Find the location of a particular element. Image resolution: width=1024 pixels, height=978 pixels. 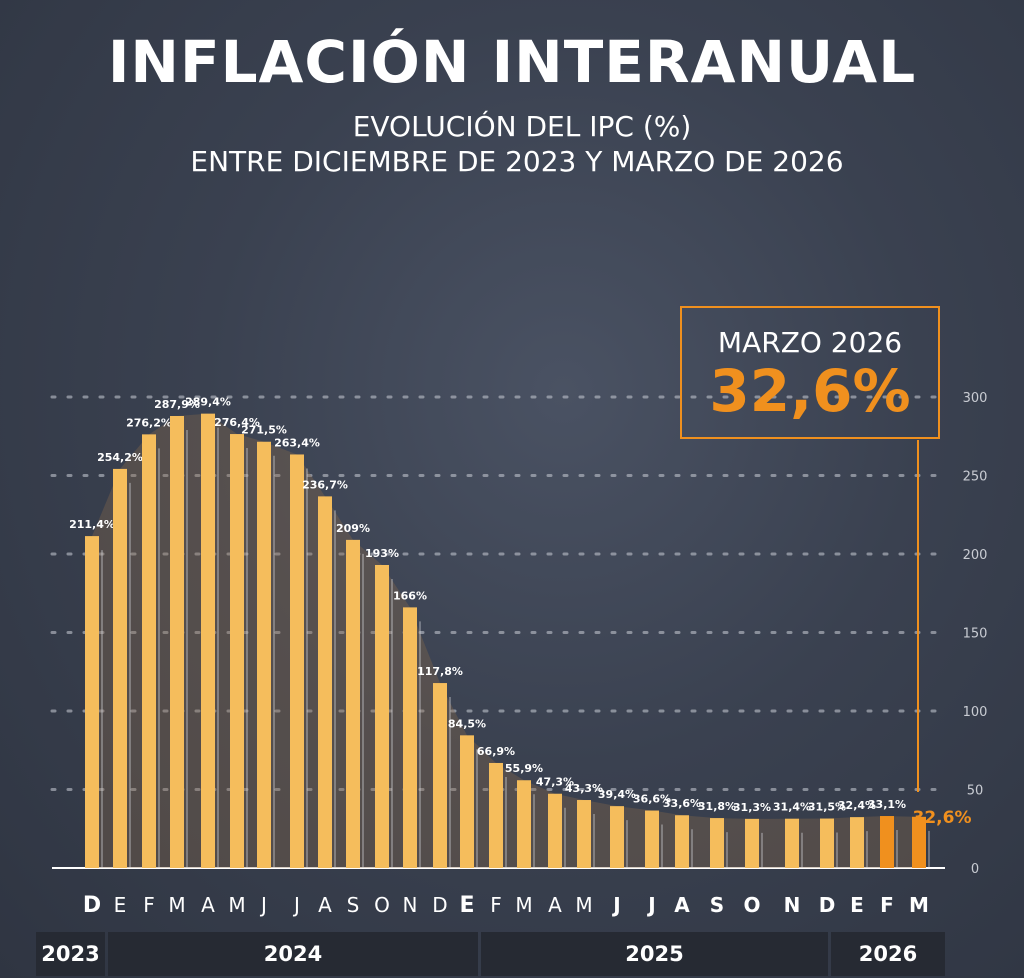

bar-value-label: 289,4% is located at coordinates (208, 402).